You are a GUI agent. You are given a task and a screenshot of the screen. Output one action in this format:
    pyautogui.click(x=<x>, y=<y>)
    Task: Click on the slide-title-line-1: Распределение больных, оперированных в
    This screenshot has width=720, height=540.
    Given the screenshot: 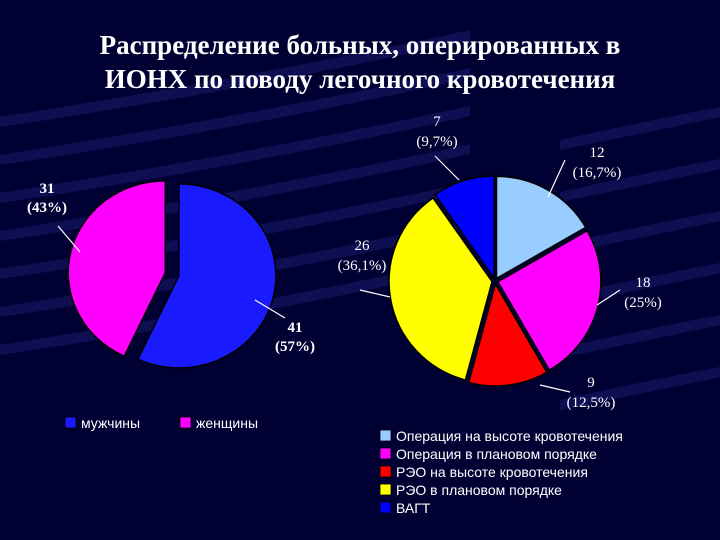 What is the action you would take?
    pyautogui.click(x=360, y=45)
    